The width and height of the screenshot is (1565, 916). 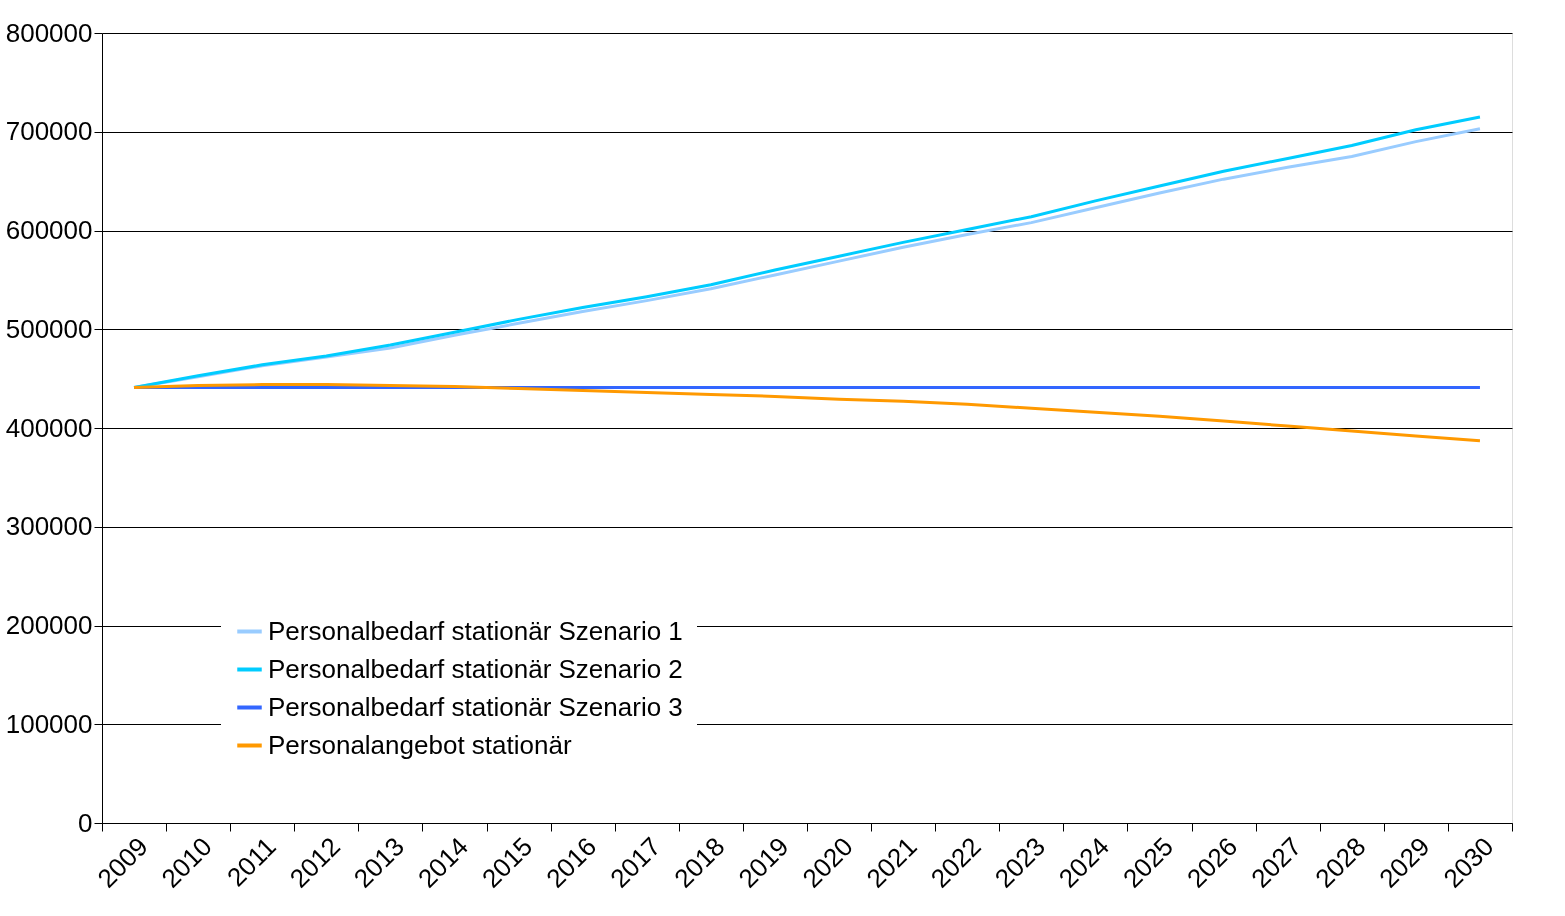 I want to click on legend-label: Personalbedarf stationär Szenario 1, so click(x=475, y=630).